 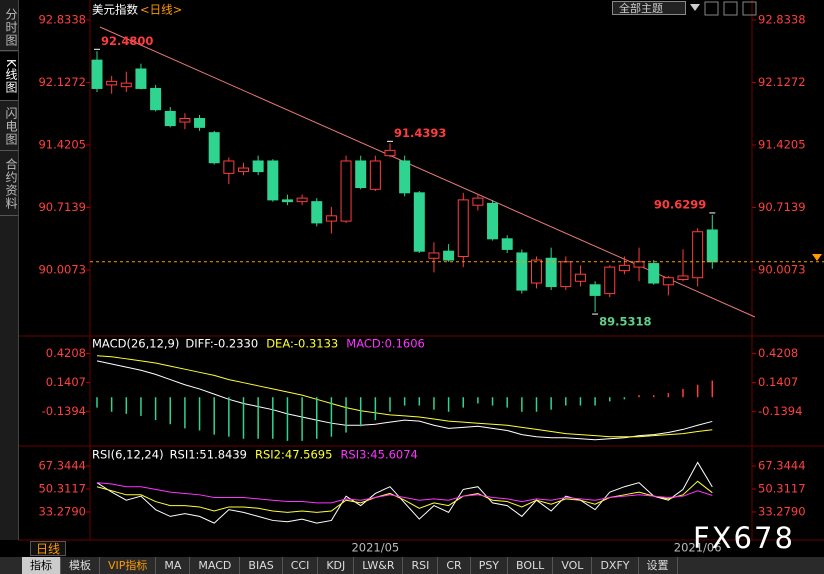 What do you see at coordinates (293, 455) in the screenshot?
I see `legend-entry: RSI2:47.5695` at bounding box center [293, 455].